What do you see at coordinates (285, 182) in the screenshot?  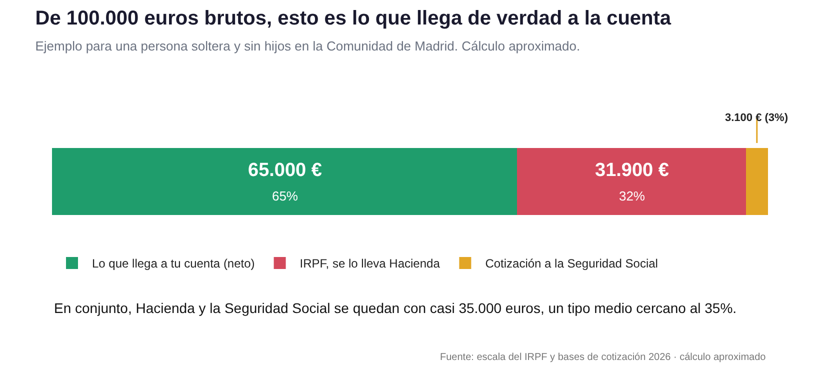 I see `data-label: 65.000 € 65%` at bounding box center [285, 182].